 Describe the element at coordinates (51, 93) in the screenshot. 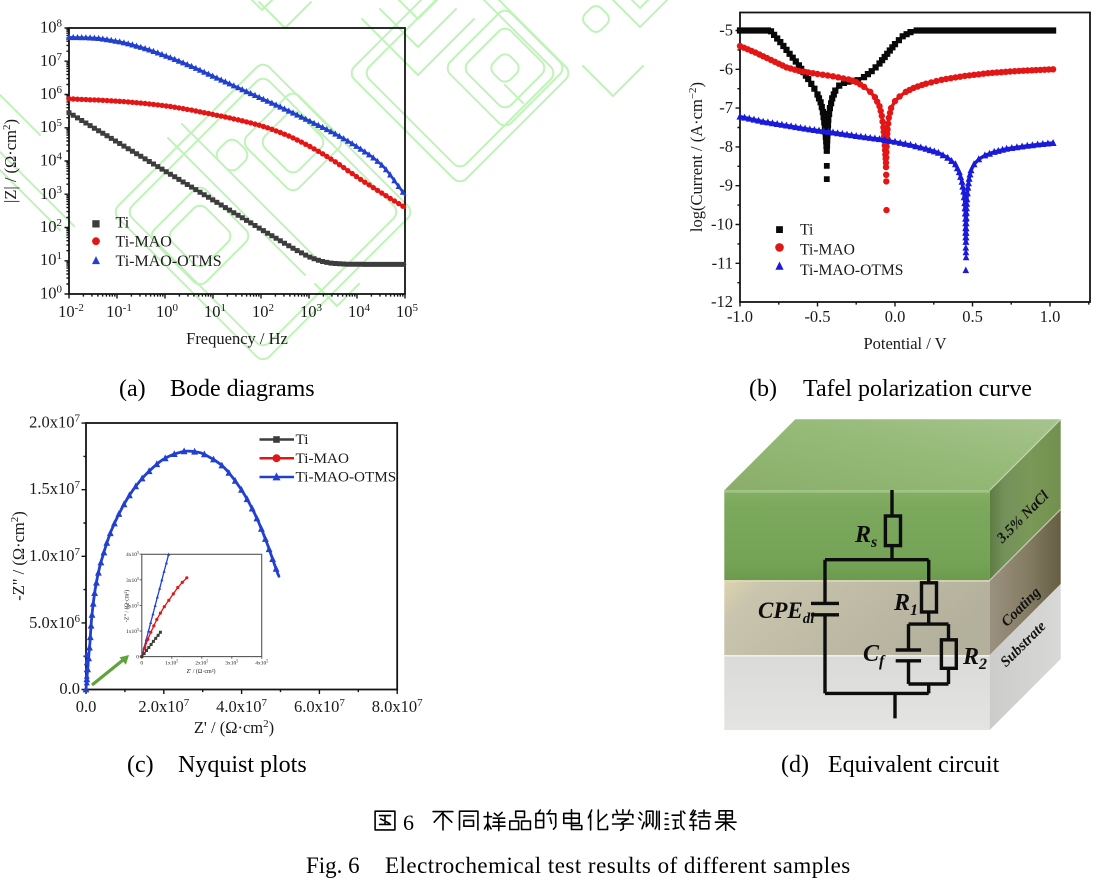

I see `svg-text: 10⁶` at that location.